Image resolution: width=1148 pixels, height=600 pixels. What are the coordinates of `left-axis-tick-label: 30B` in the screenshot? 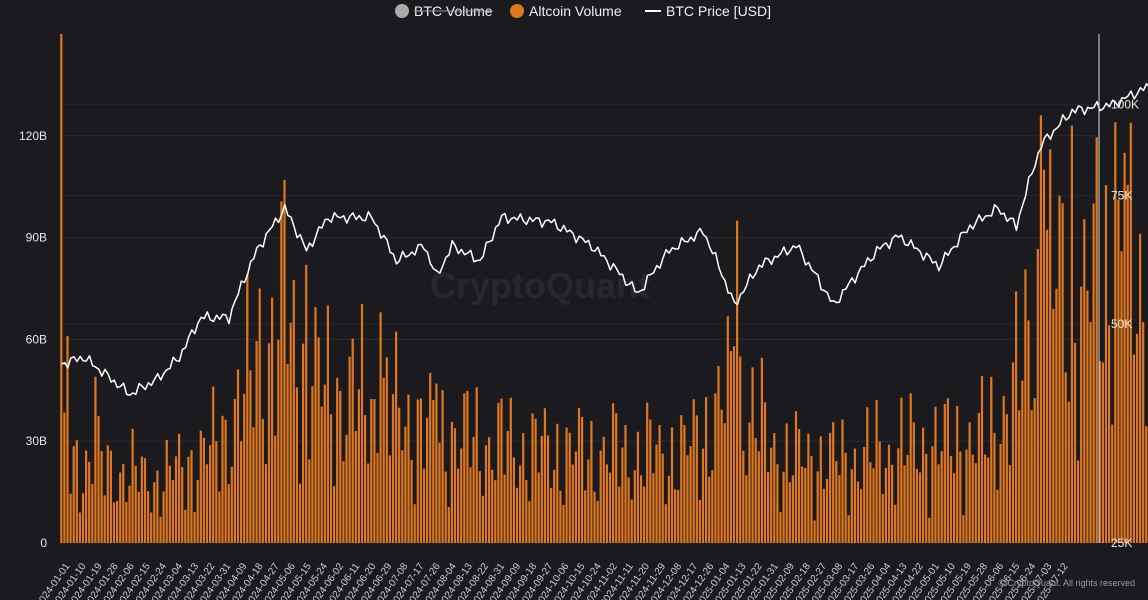 It's located at (36, 441).